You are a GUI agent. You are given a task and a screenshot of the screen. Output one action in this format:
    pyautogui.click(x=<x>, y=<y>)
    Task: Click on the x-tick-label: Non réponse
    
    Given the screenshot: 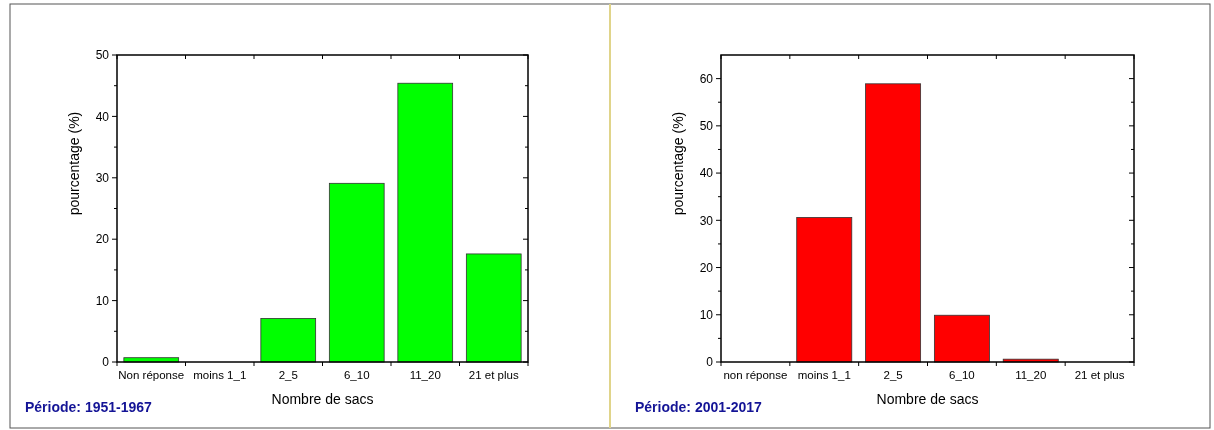 What is the action you would take?
    pyautogui.click(x=151, y=375)
    